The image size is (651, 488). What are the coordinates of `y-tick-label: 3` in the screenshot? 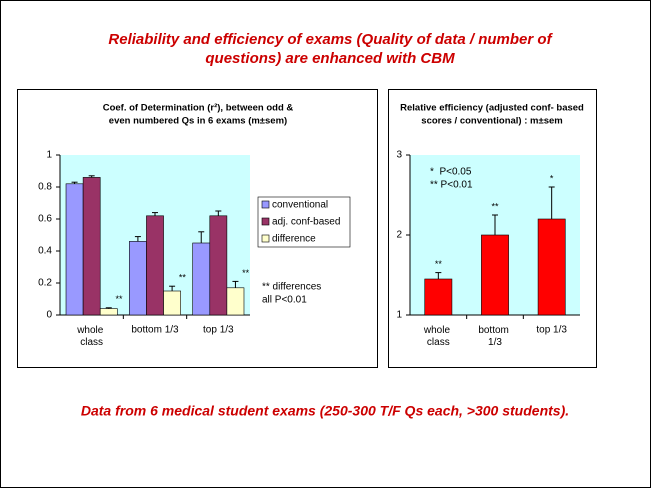 It's located at (399, 155).